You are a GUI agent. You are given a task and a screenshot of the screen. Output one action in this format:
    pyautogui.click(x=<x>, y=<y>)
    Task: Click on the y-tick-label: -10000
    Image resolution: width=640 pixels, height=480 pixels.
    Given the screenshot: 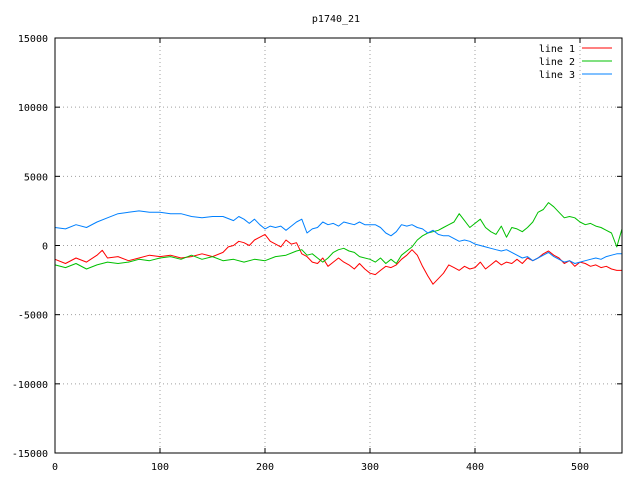 What is the action you would take?
    pyautogui.click(x=30, y=385)
    